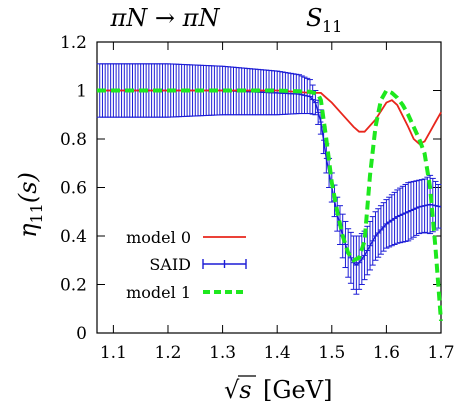 This screenshot has width=459, height=409. Describe the element at coordinates (277, 353) in the screenshot. I see `x-tick-label: 1.4` at that location.